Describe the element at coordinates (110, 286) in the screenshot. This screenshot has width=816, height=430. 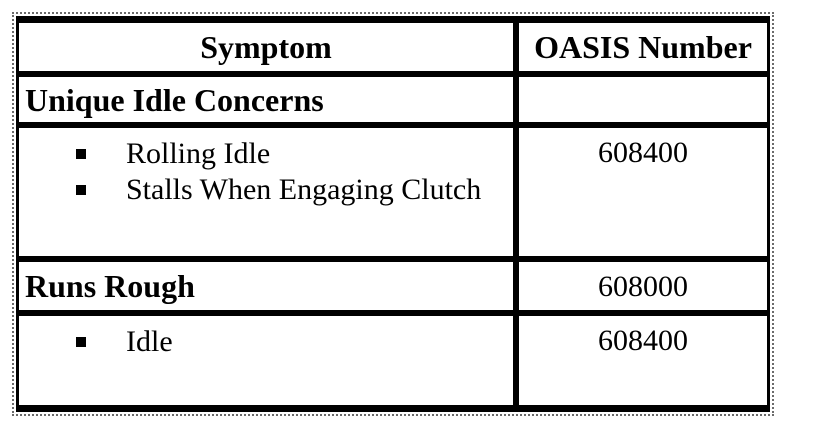
I see `section-label: Runs Rough` at that location.